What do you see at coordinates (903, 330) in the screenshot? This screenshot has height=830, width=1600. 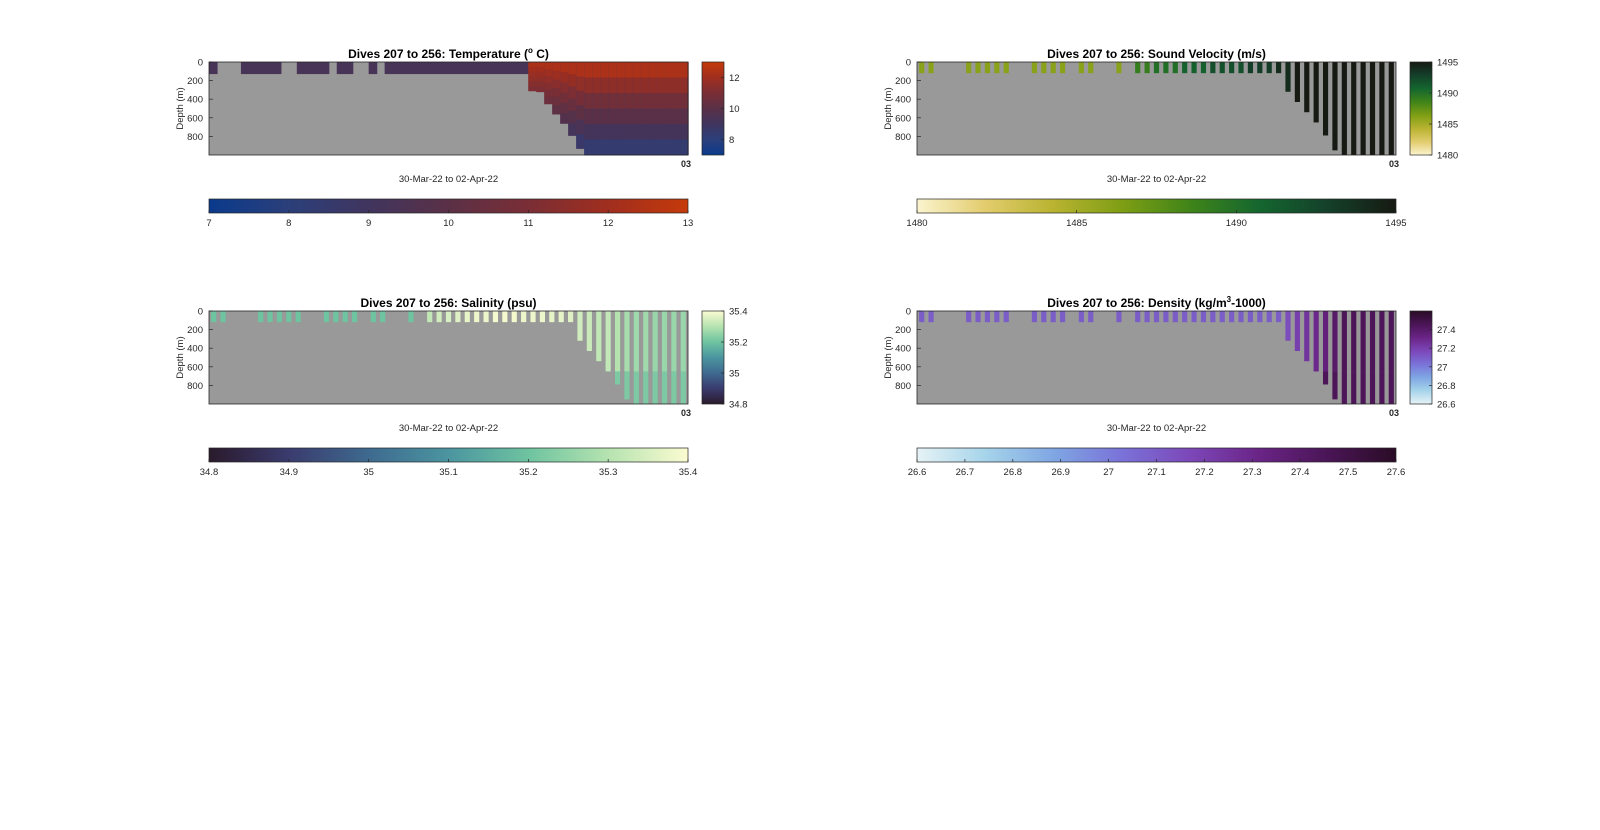 I see `density-ytick-label: 200` at bounding box center [903, 330].